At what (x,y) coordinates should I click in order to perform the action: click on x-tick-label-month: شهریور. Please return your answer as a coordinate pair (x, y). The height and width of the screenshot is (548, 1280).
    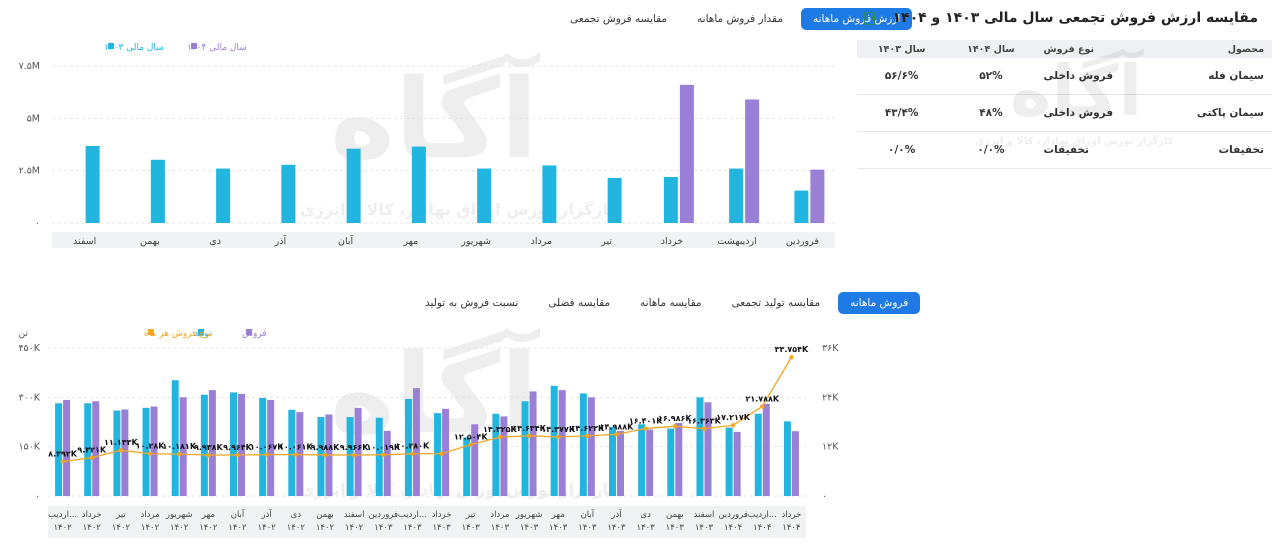
    Looking at the image, I should click on (179, 515).